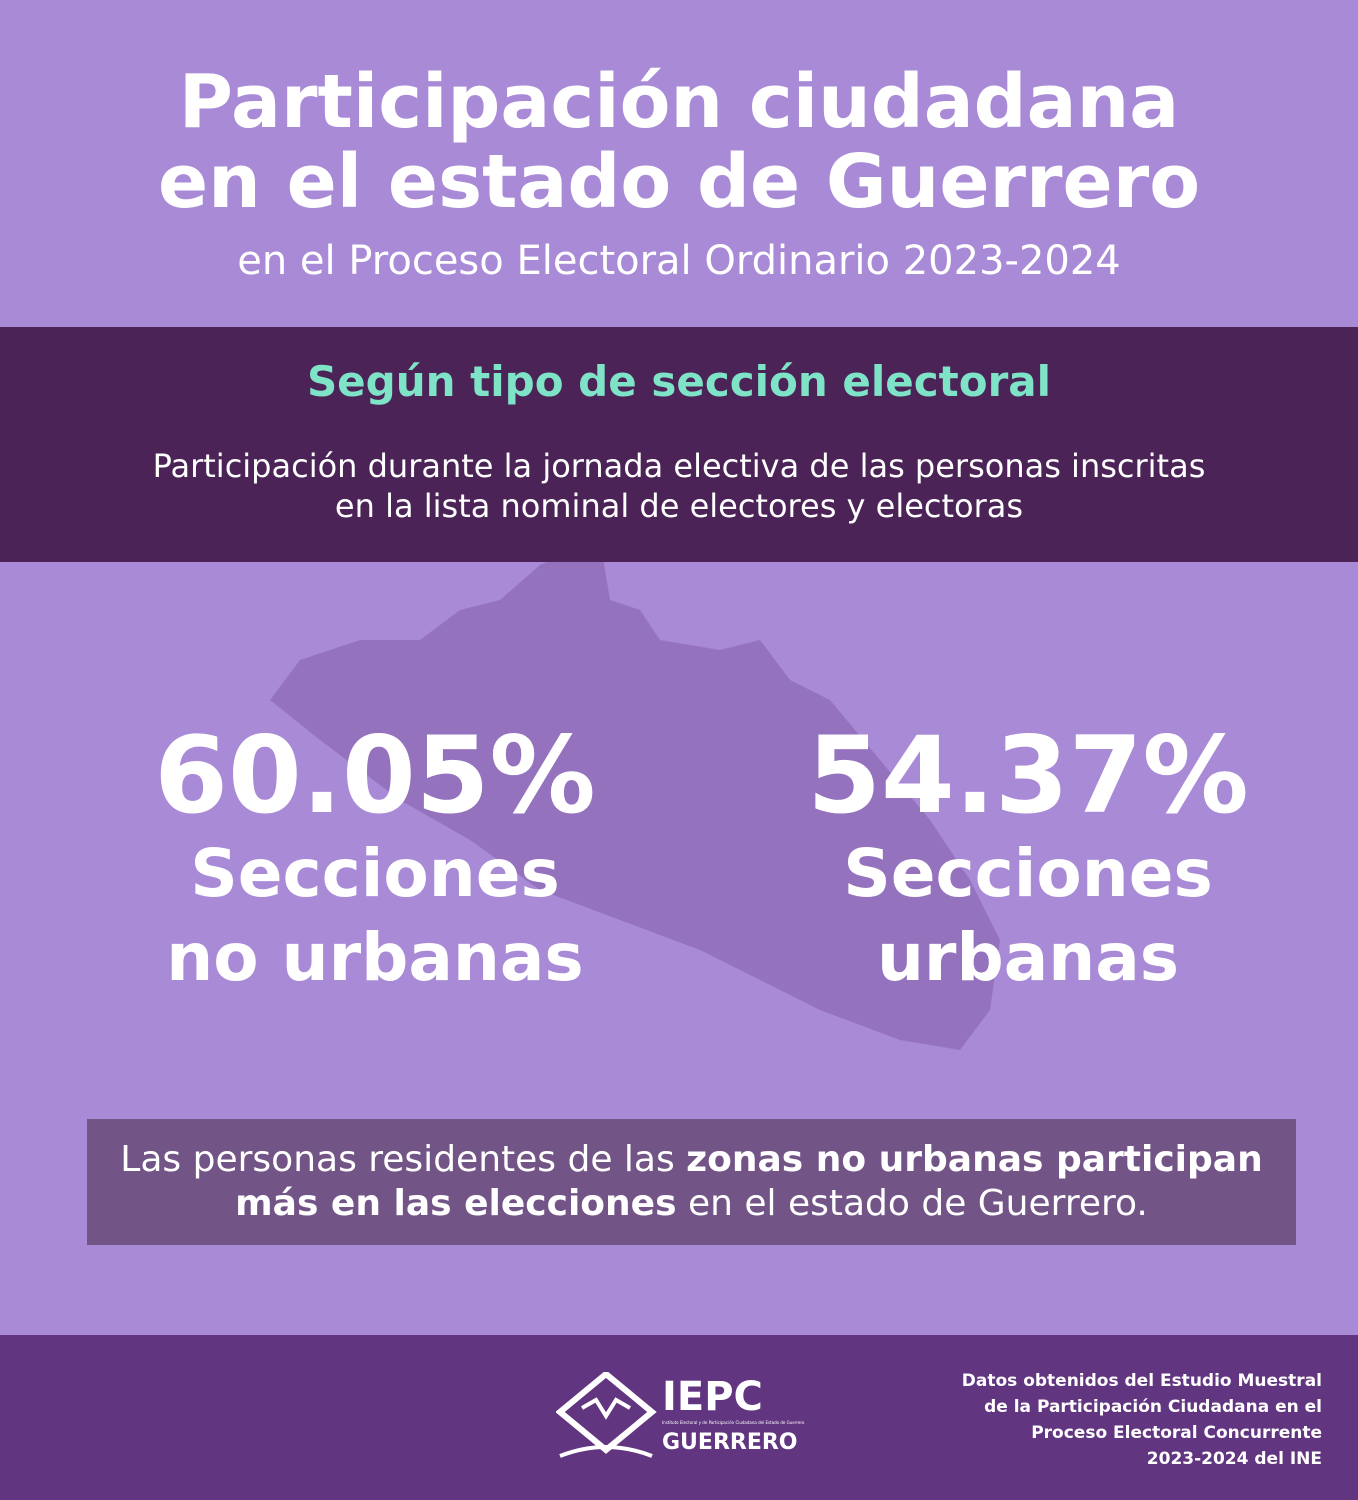  Describe the element at coordinates (1234, 1459) in the screenshot. I see `source-line: 2023-2024 del INE` at that location.